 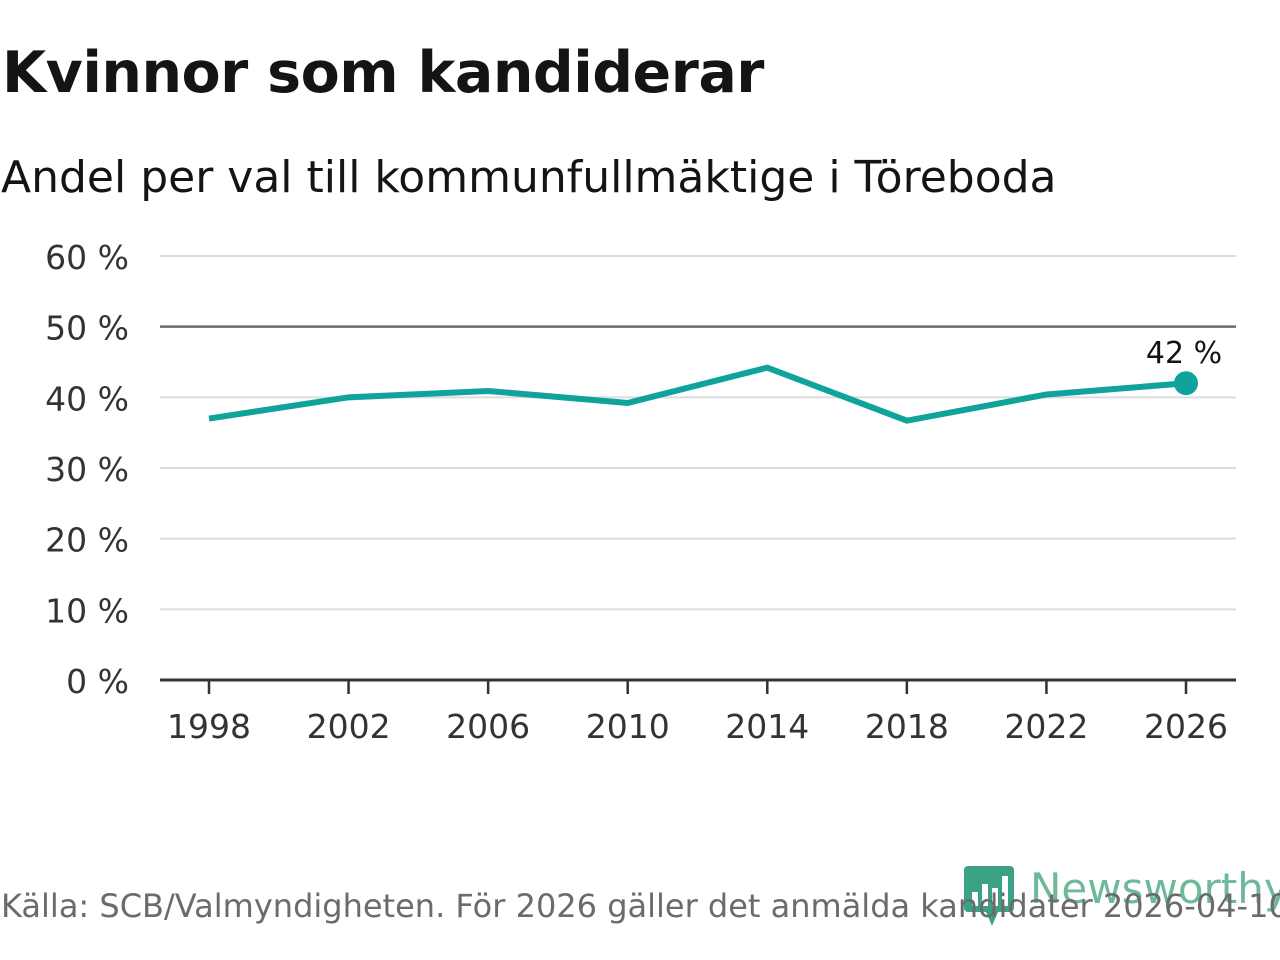 What do you see at coordinates (383, 73) in the screenshot?
I see `chart-title: Kvinnor som kandiderar` at bounding box center [383, 73].